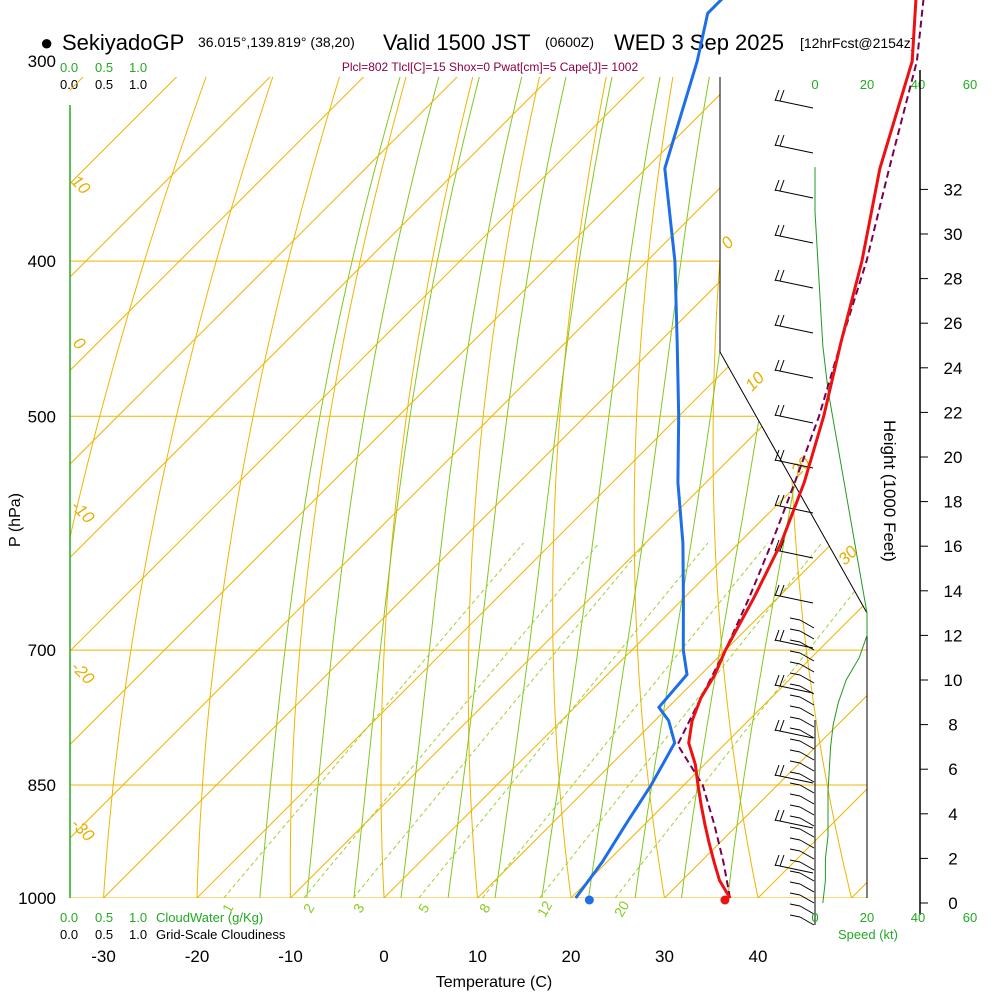 This screenshot has height=1000, width=1000. What do you see at coordinates (953, 368) in the screenshot?
I see `height-tick-label: 24` at bounding box center [953, 368].